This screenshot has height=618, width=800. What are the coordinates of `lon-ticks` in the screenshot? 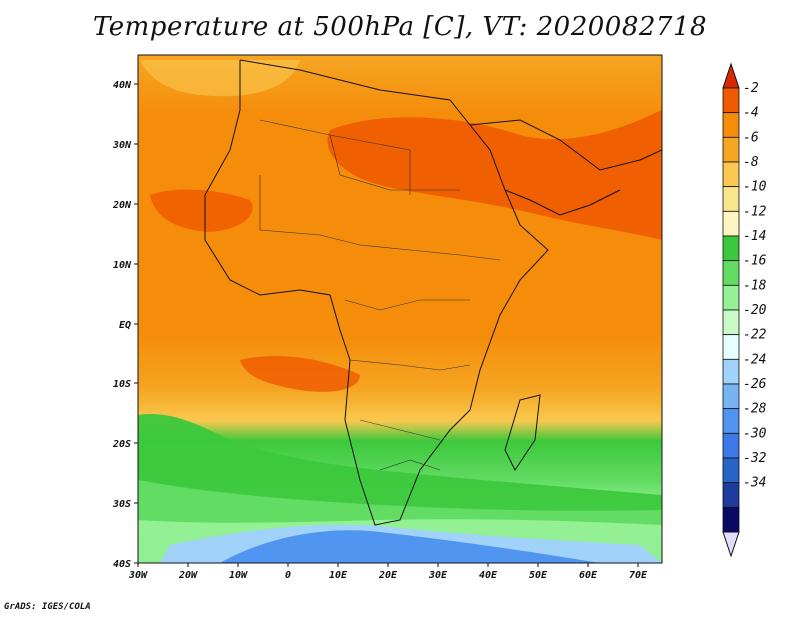 It's located at (388, 565).